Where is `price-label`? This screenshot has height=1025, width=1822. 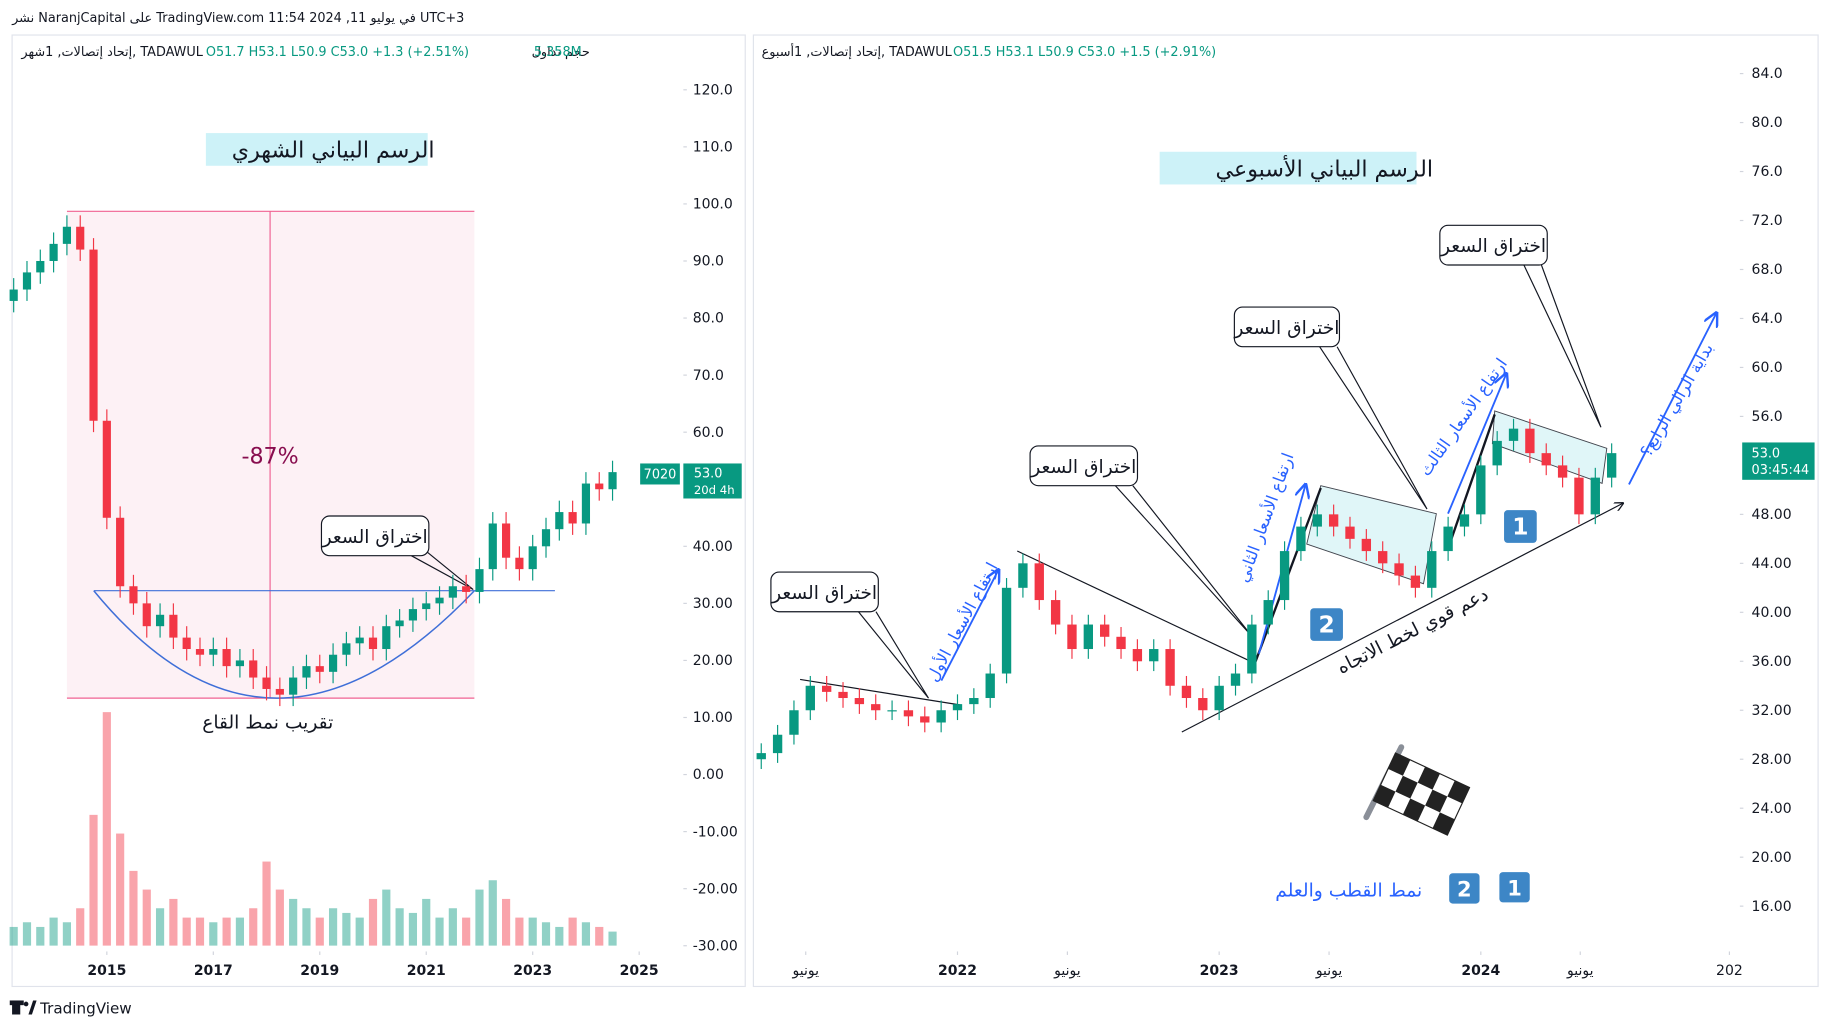 price-label is located at coordinates (1778, 461).